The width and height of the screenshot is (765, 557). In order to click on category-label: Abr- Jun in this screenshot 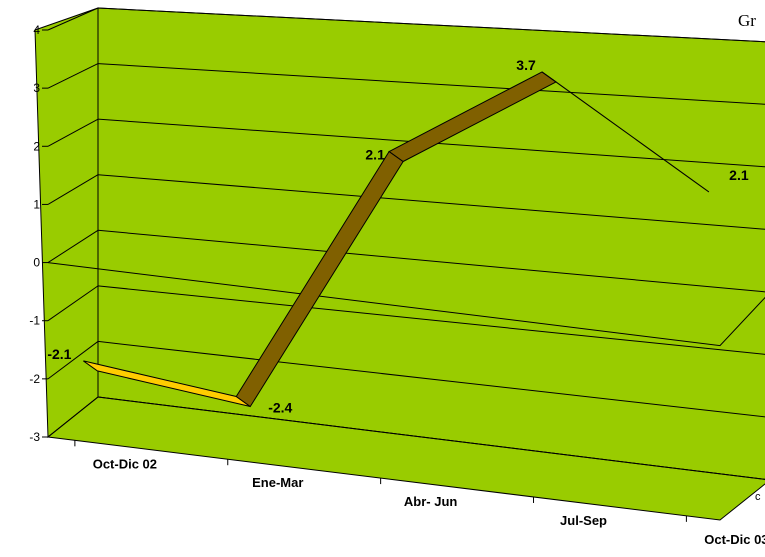, I will do `click(431, 501)`.